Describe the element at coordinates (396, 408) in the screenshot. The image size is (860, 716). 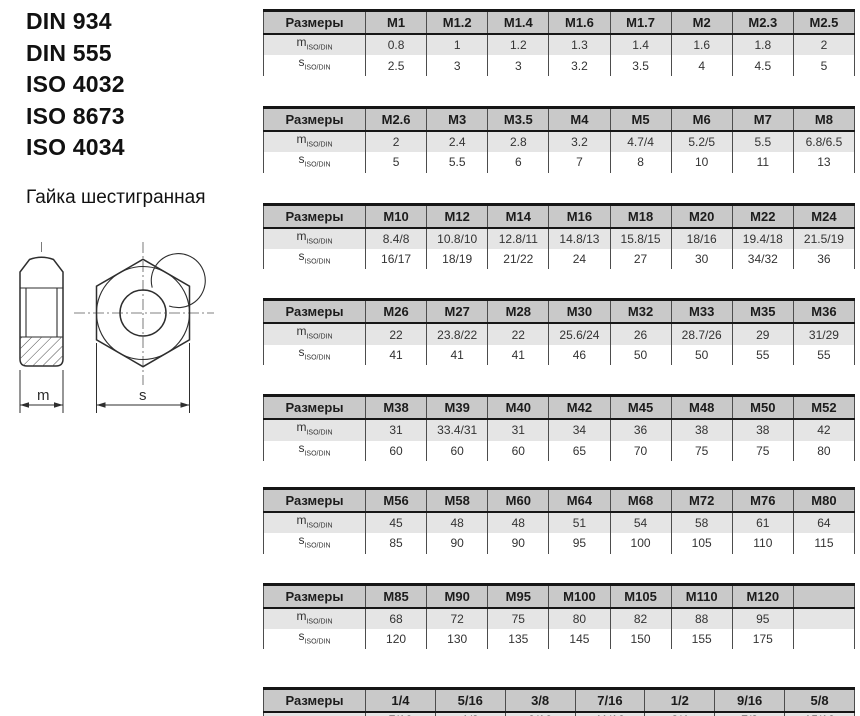
I see `size-column-header: M38` at that location.